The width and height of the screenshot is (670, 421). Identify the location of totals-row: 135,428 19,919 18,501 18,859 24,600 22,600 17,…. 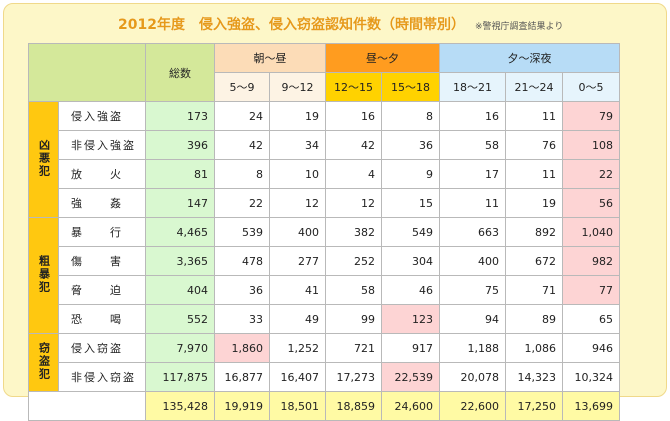
(324, 406).